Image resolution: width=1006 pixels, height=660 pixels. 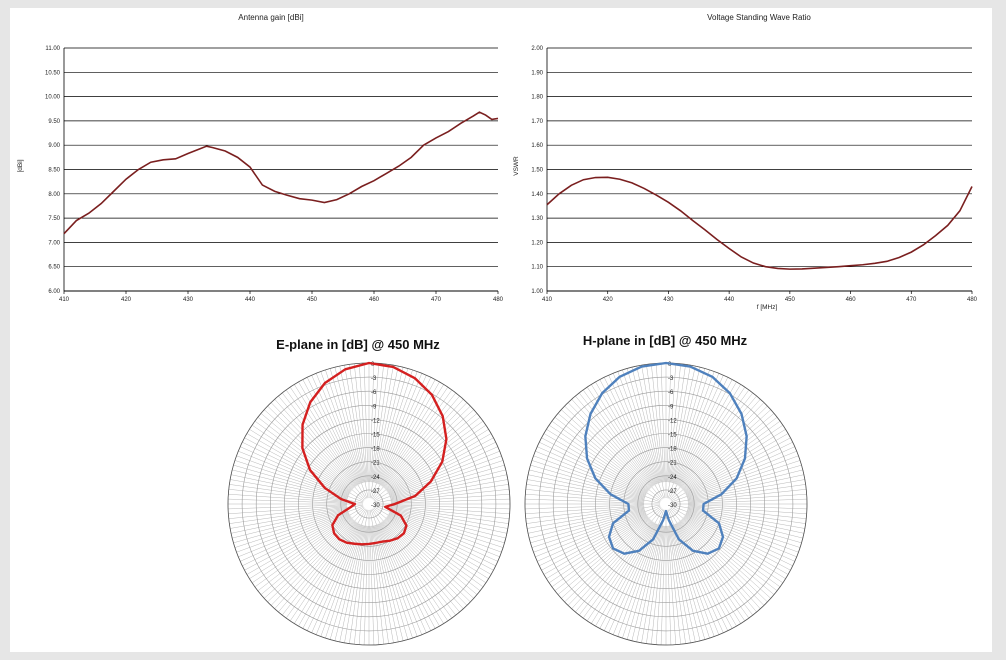 What do you see at coordinates (54, 292) in the screenshot?
I see `antenna-gain-ytick-label: 6.00` at bounding box center [54, 292].